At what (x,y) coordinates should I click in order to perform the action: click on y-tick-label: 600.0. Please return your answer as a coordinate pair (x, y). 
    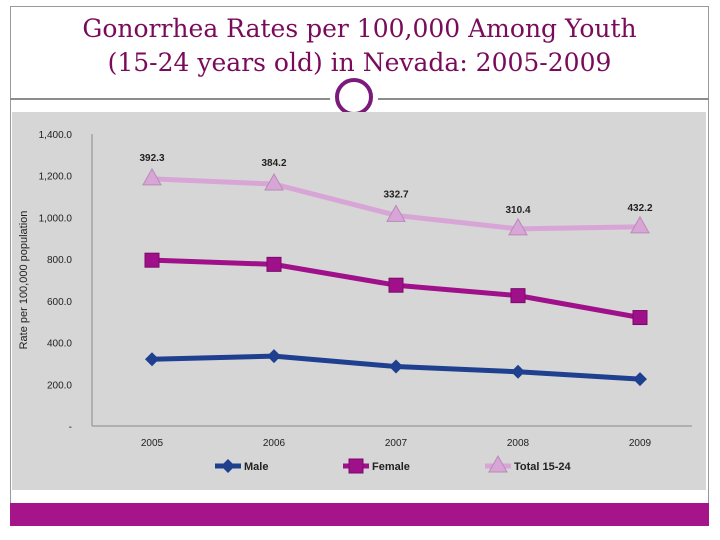
    Looking at the image, I should click on (59, 302).